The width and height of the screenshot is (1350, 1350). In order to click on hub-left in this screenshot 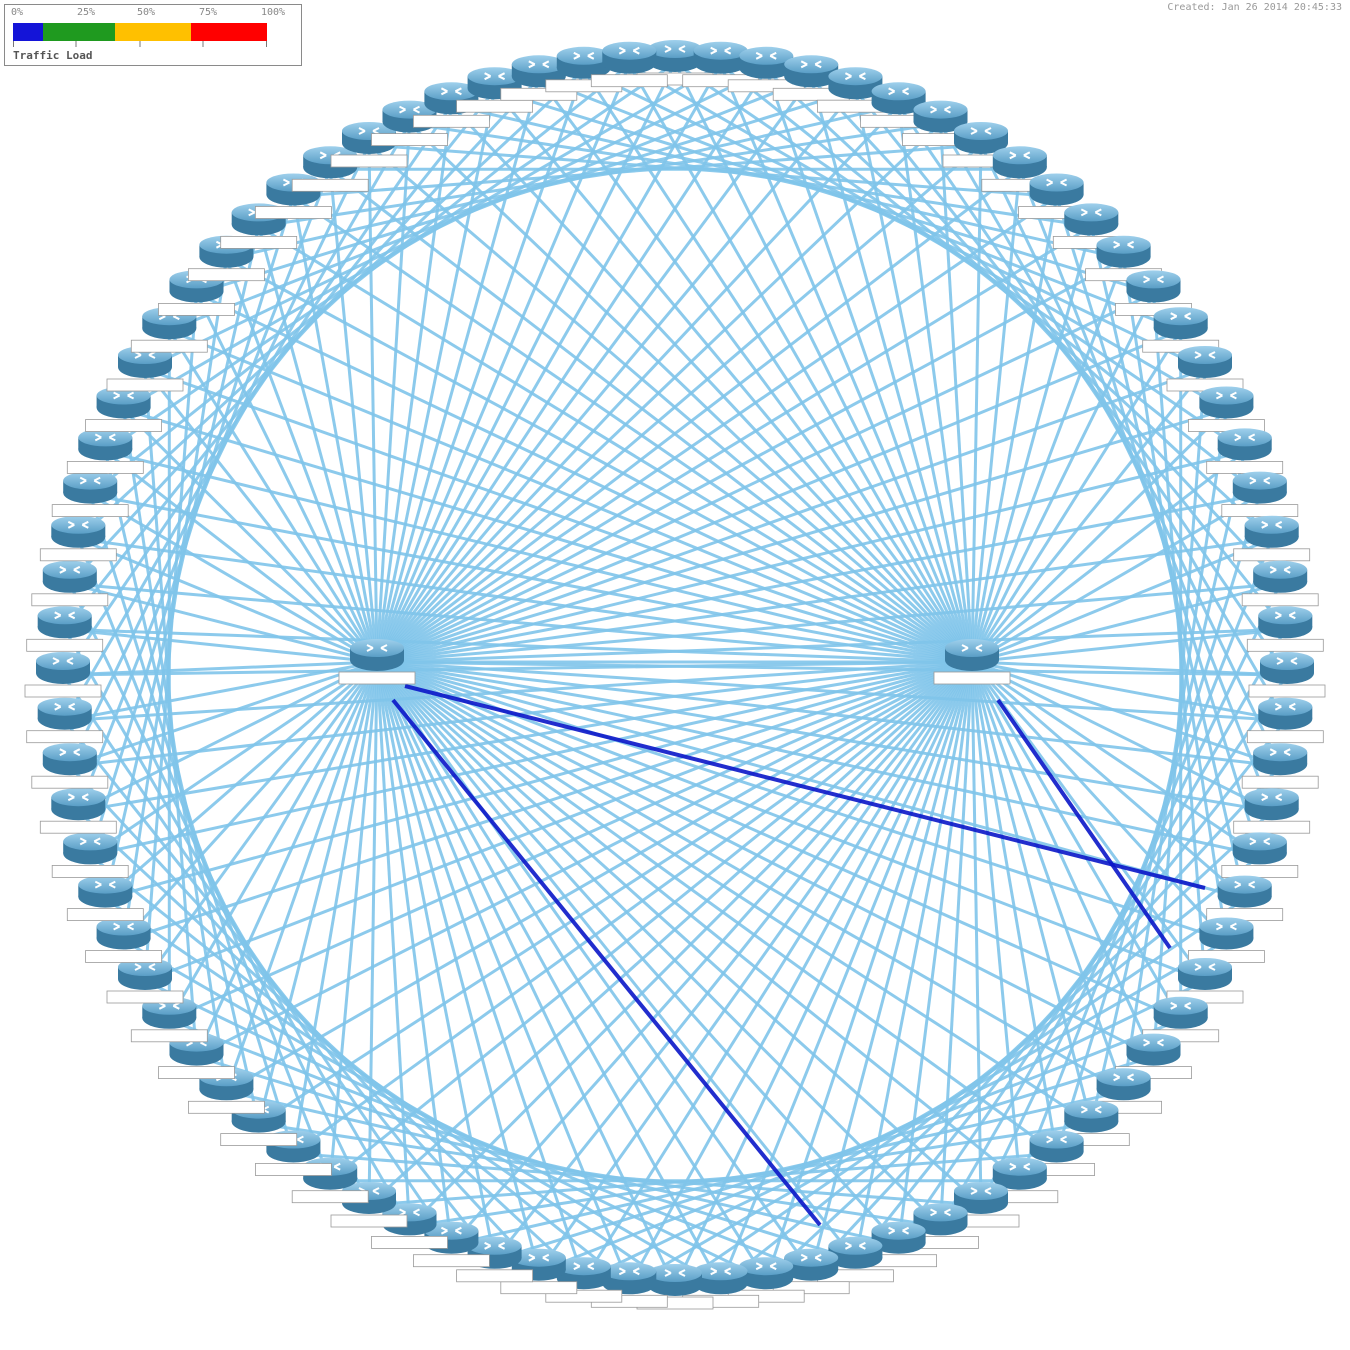, I will do `click(377, 661)`.